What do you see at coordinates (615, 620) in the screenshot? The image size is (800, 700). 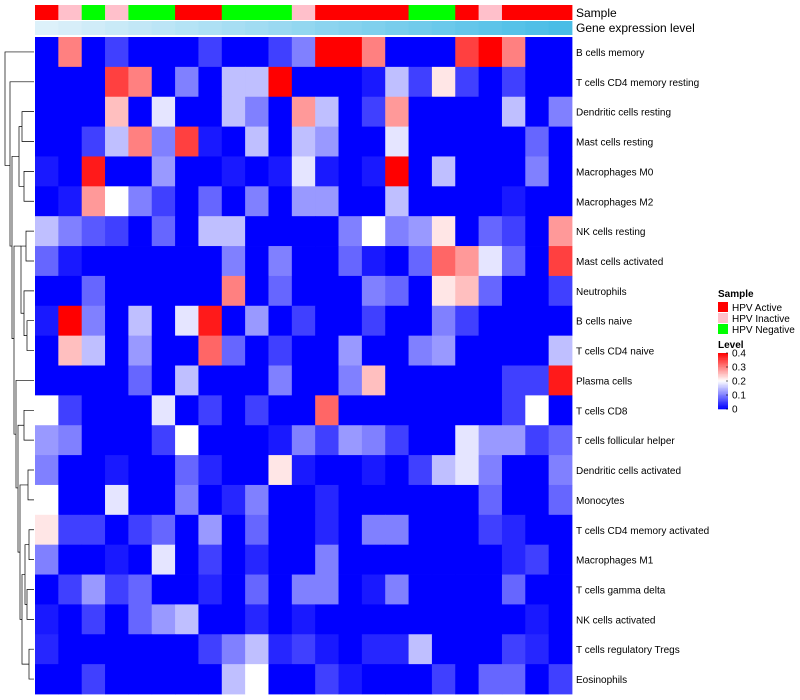 I see `row-label-nk-cells-activated: NK cells activated` at bounding box center [615, 620].